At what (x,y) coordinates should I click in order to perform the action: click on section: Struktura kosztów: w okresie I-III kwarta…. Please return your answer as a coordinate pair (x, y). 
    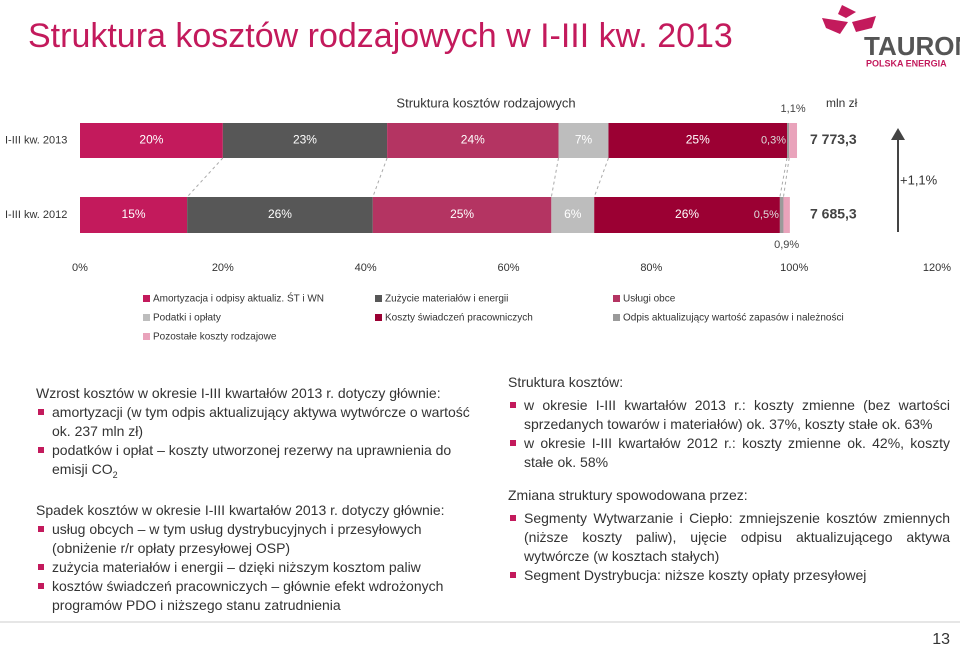
    Looking at the image, I should click on (729, 422).